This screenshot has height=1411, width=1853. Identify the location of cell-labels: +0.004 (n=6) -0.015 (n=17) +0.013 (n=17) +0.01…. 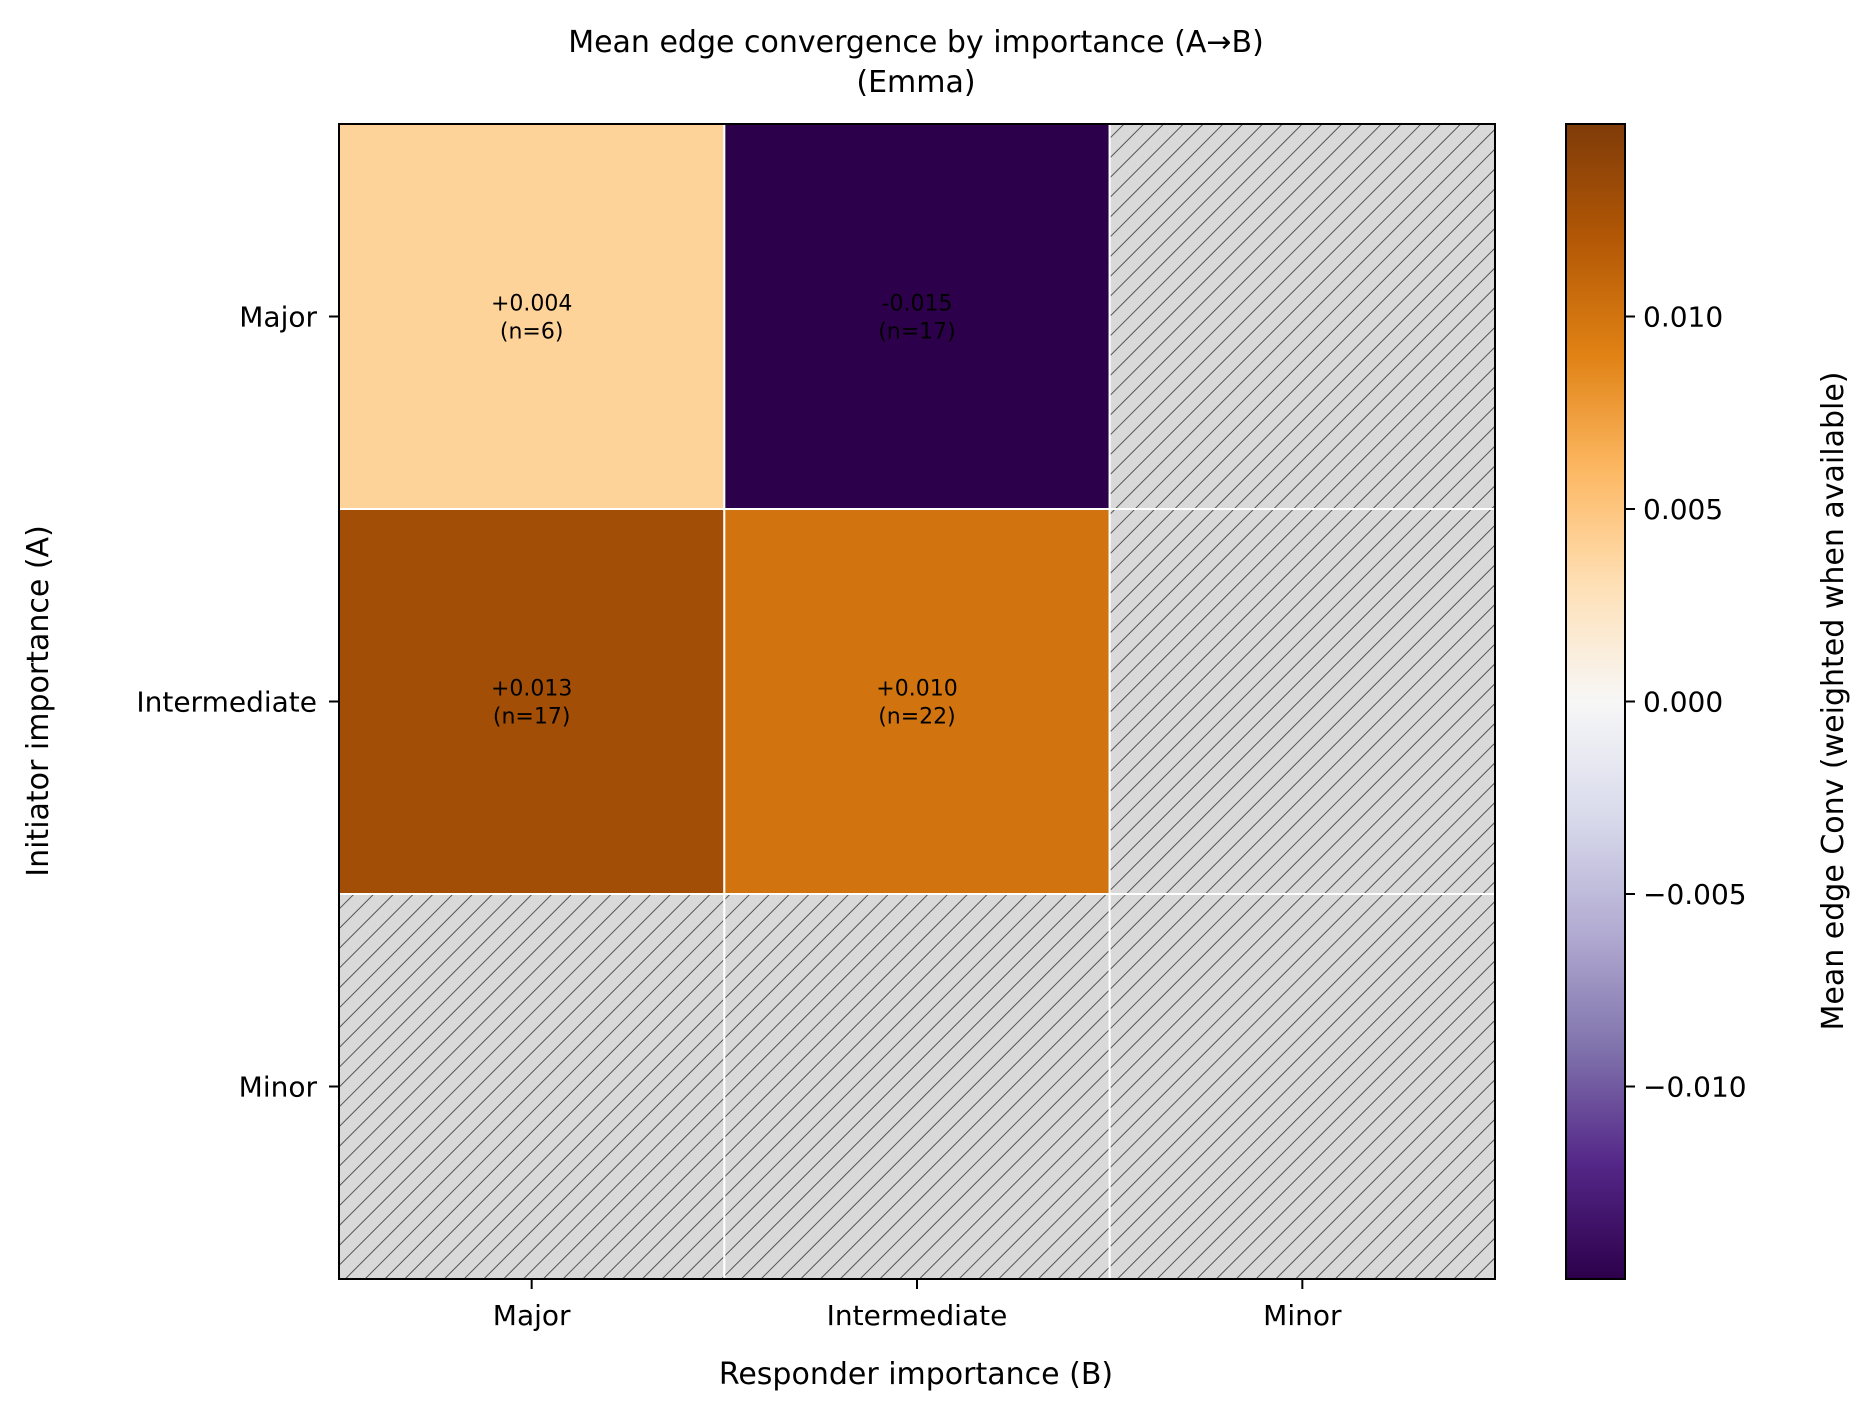
(724, 511).